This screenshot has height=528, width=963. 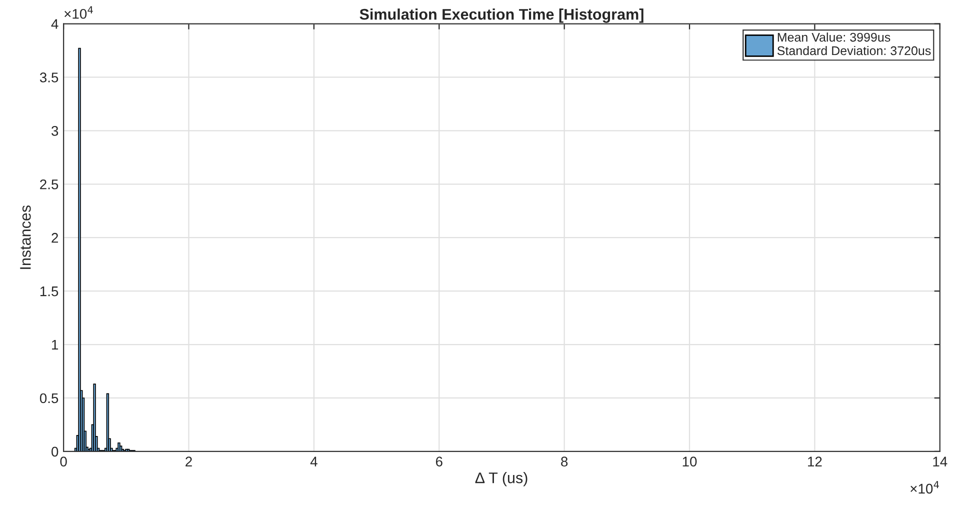 What do you see at coordinates (854, 44) in the screenshot?
I see `legend-label: Mean Value: 3999us Standard Deviation: 3720us` at bounding box center [854, 44].